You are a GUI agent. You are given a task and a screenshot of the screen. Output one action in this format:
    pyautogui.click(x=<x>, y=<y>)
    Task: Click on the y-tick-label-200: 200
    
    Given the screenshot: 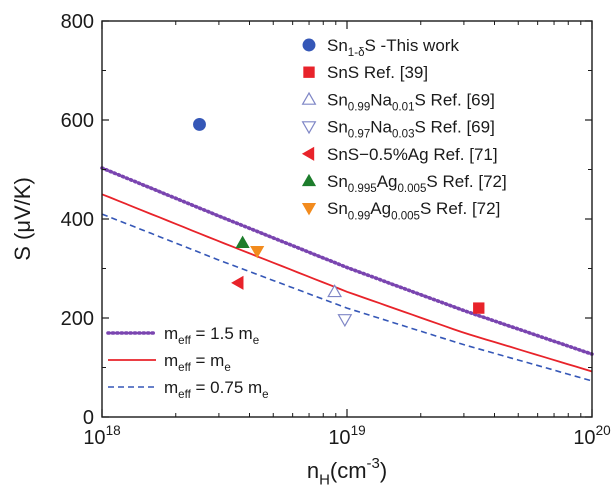 What is the action you would take?
    pyautogui.click(x=77, y=319)
    